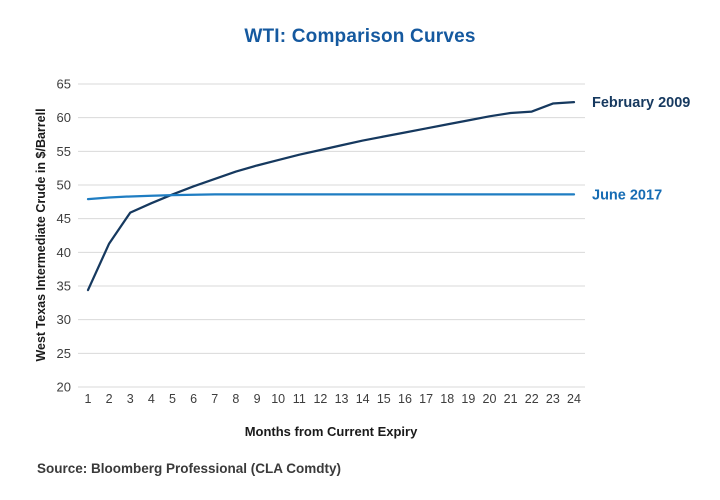  Describe the element at coordinates (468, 399) in the screenshot. I see `x-tick-label: 19` at that location.